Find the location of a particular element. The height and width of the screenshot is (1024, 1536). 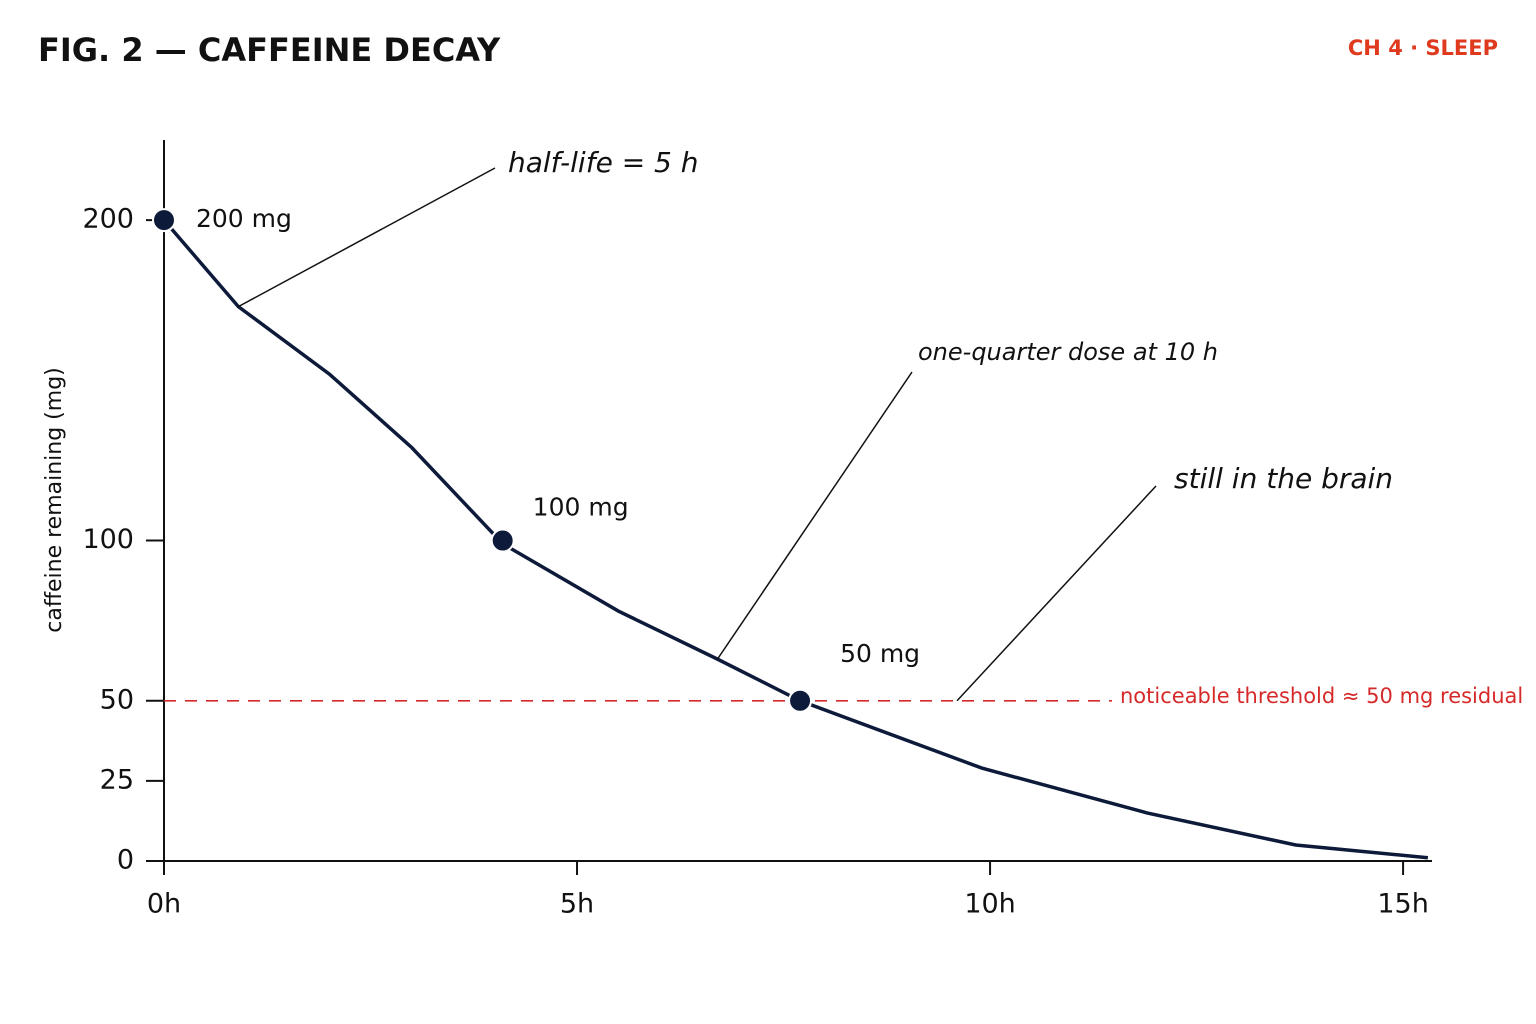

x-tick-label: 10h is located at coordinates (989, 904).